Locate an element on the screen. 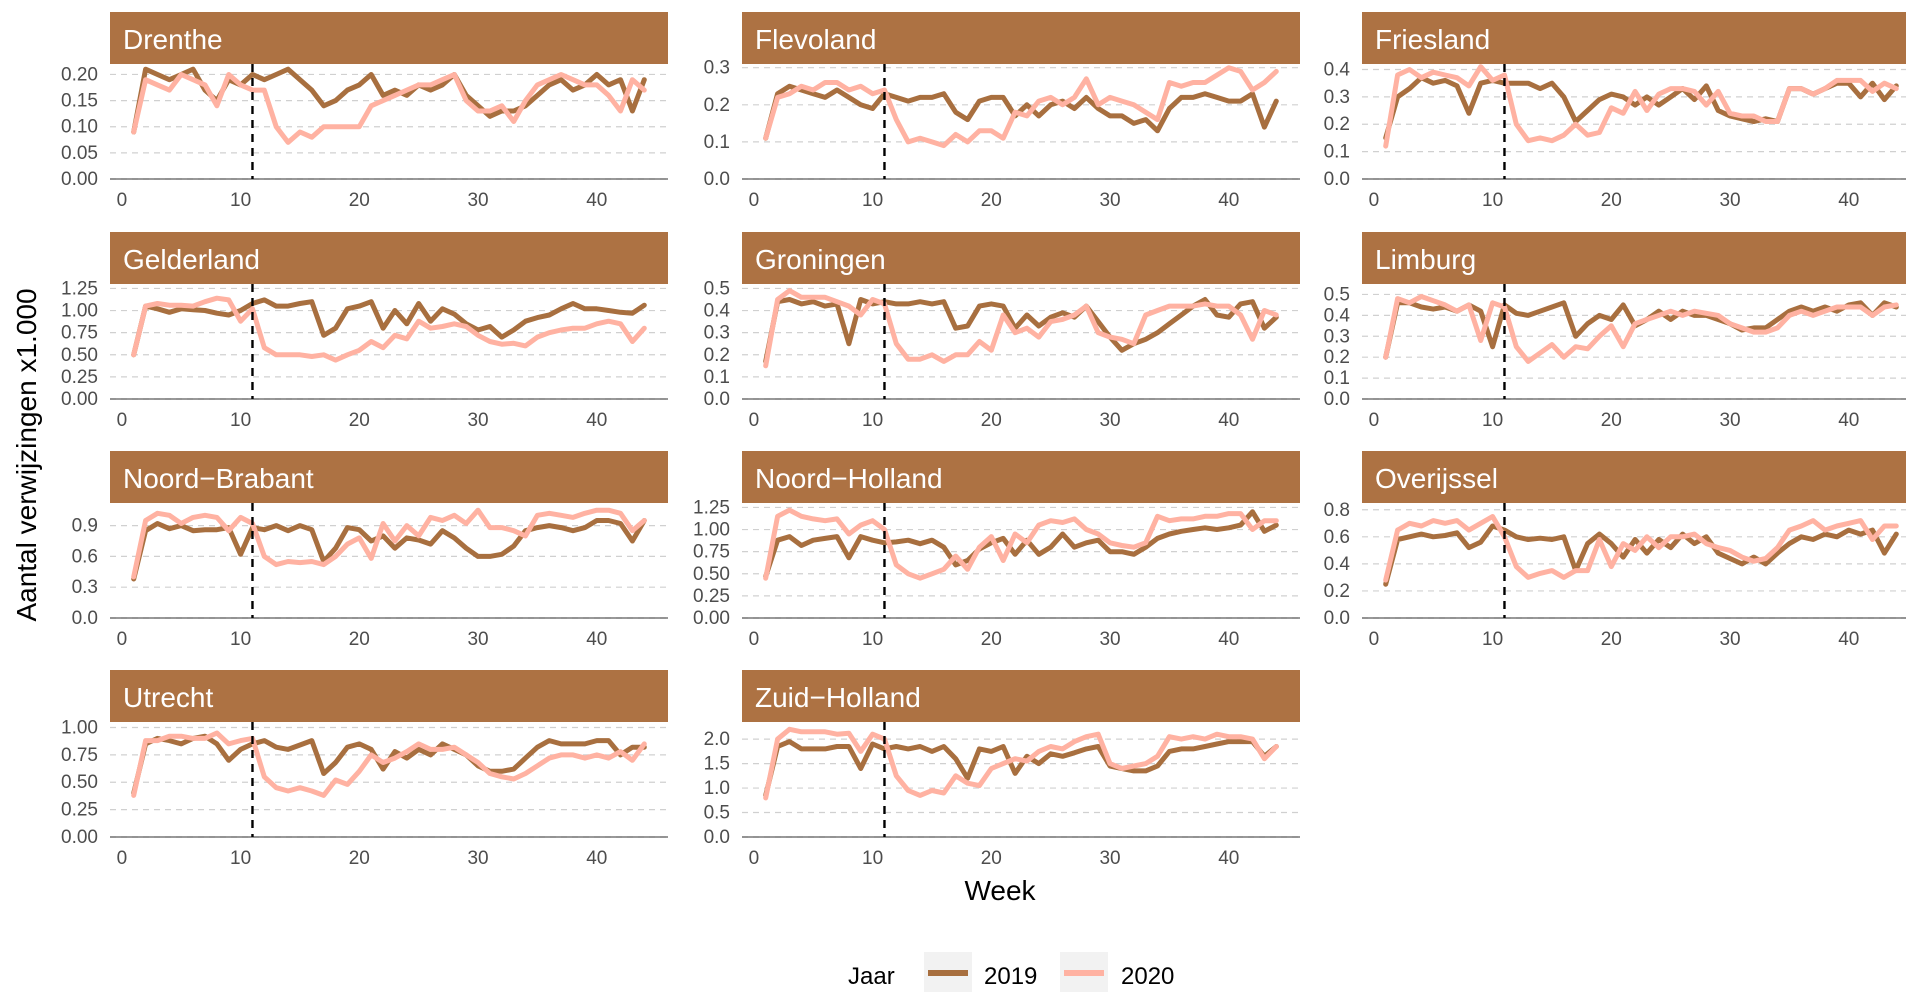  legend-title: Jaar is located at coordinates (871, 976).